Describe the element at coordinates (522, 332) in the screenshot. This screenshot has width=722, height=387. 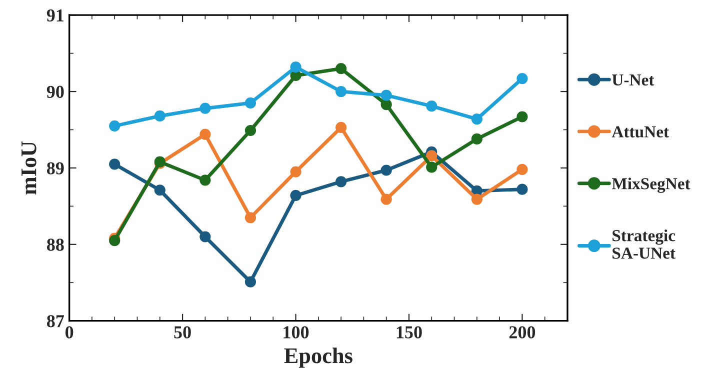
I see `x-tick-label: 200` at that location.